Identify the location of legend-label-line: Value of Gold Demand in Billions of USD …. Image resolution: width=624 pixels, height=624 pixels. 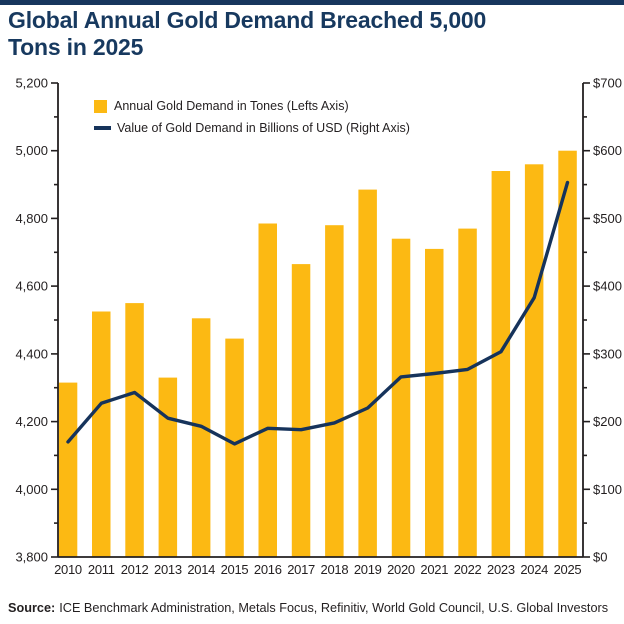
(263, 128).